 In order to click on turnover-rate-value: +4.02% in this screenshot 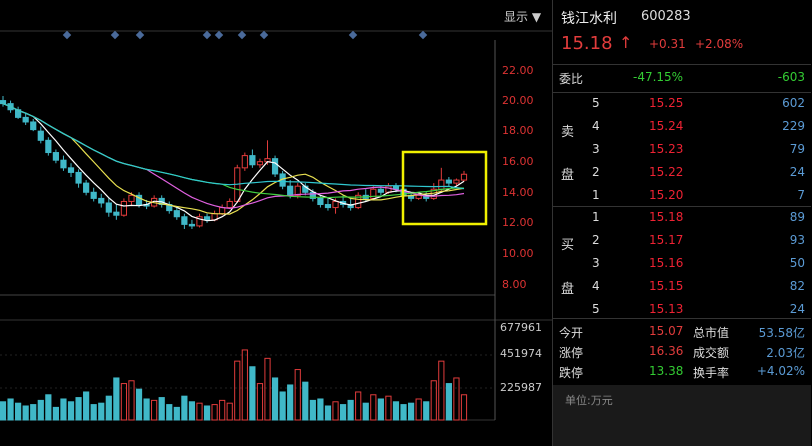, I will do `click(780, 371)`.